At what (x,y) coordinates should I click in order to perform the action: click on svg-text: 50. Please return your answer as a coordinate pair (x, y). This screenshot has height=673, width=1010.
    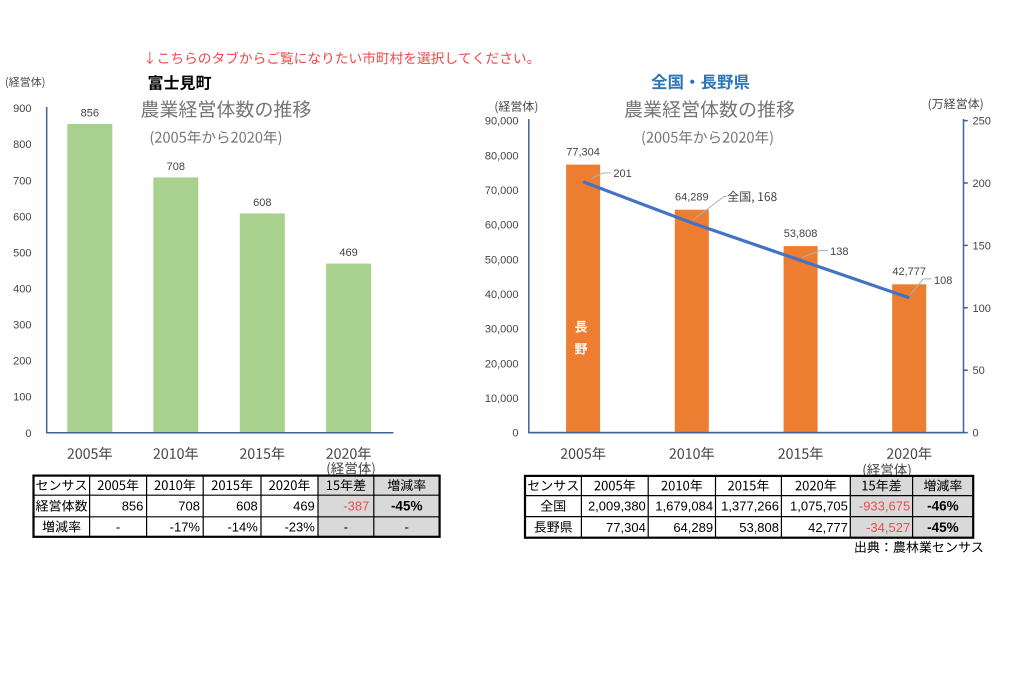
    Looking at the image, I should click on (979, 371).